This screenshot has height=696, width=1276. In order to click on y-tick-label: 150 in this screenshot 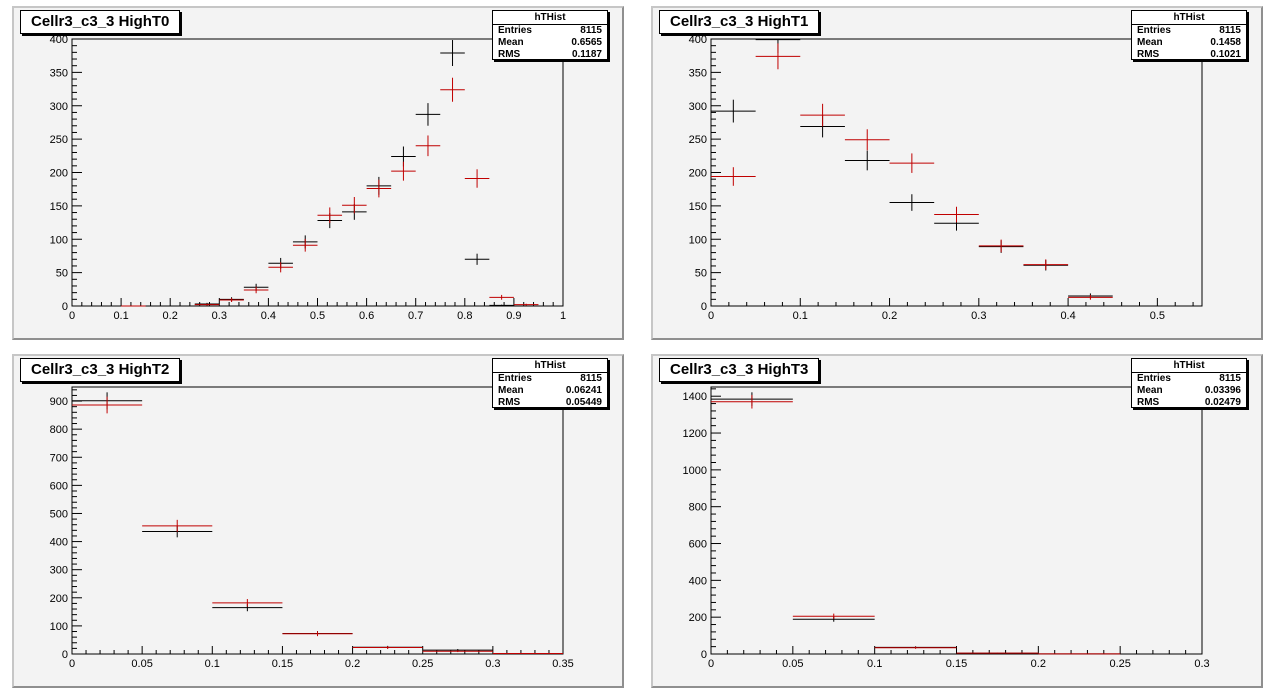, I will do `click(698, 207)`.